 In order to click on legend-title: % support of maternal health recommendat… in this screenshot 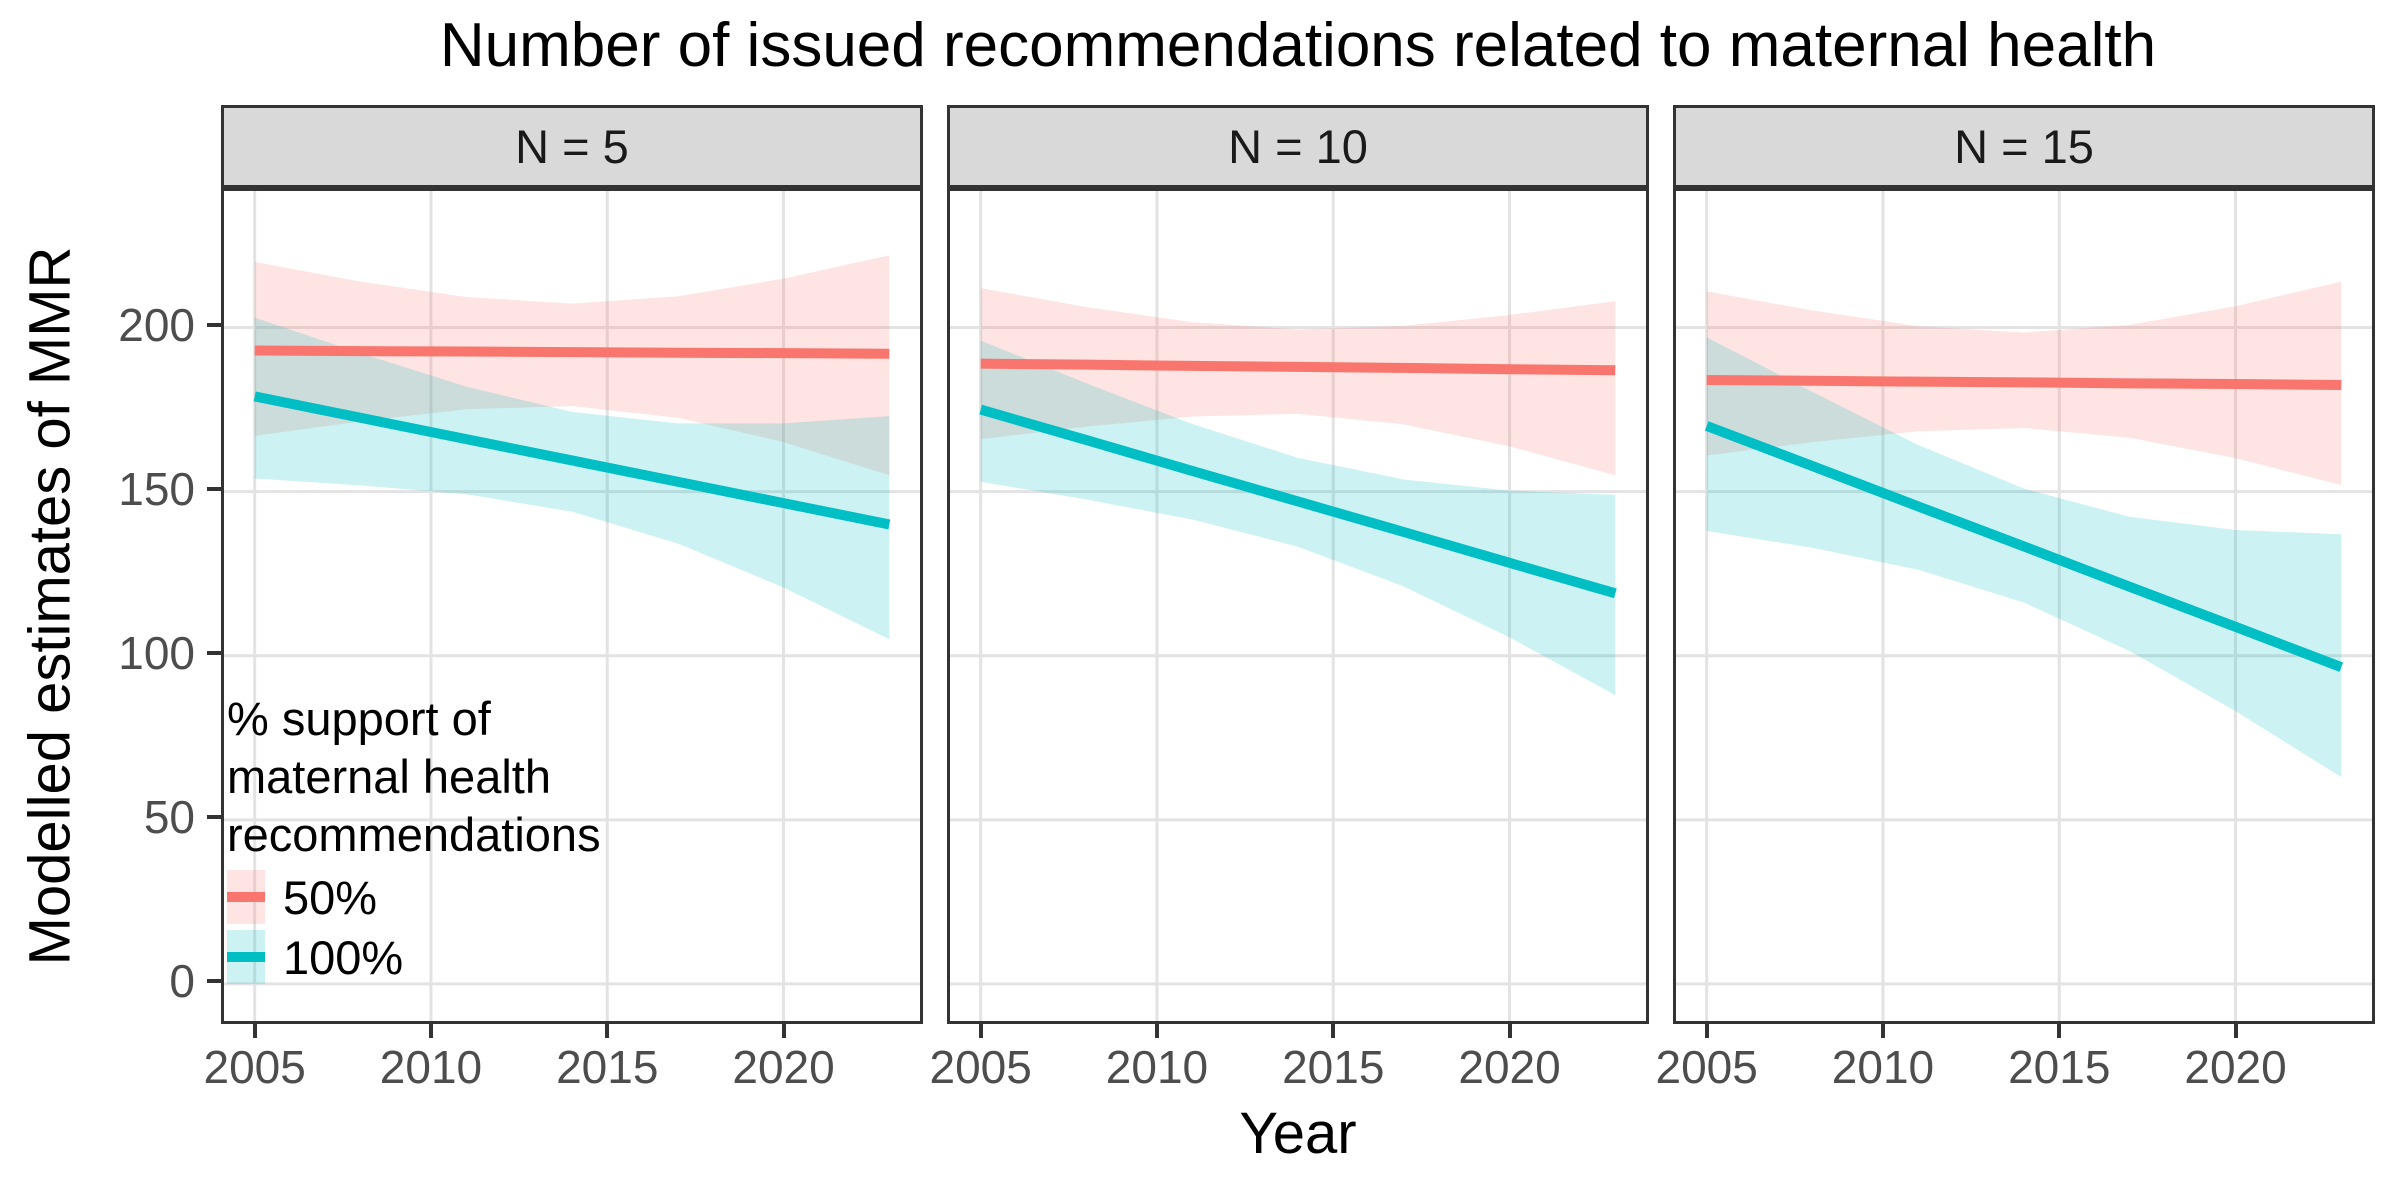, I will do `click(437, 777)`.